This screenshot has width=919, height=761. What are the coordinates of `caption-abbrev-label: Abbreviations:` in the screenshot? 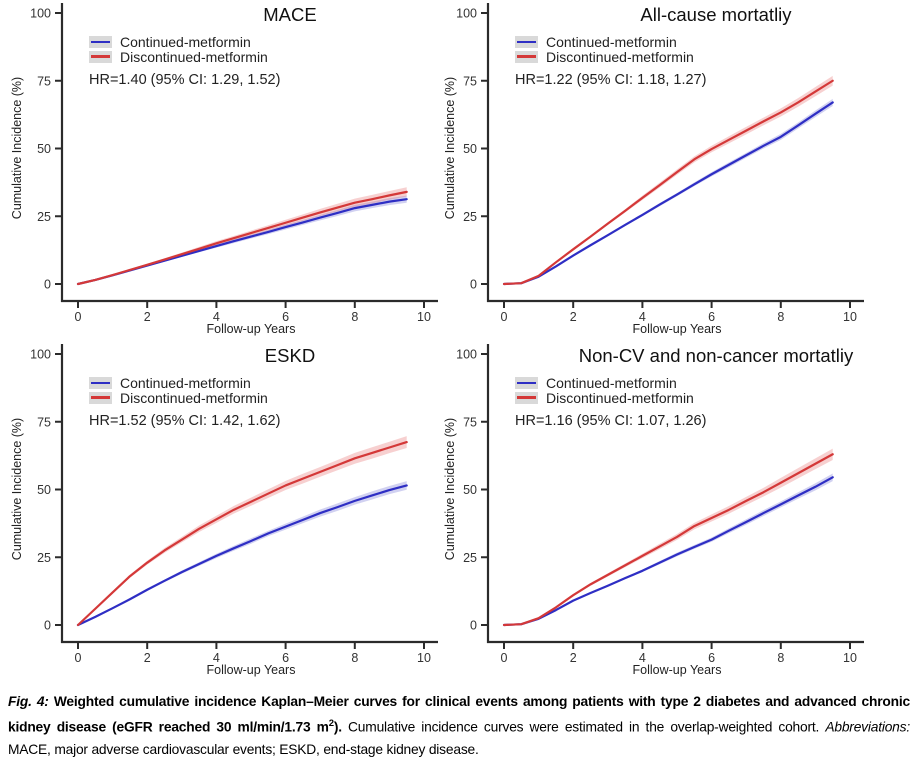 It's located at (867, 727).